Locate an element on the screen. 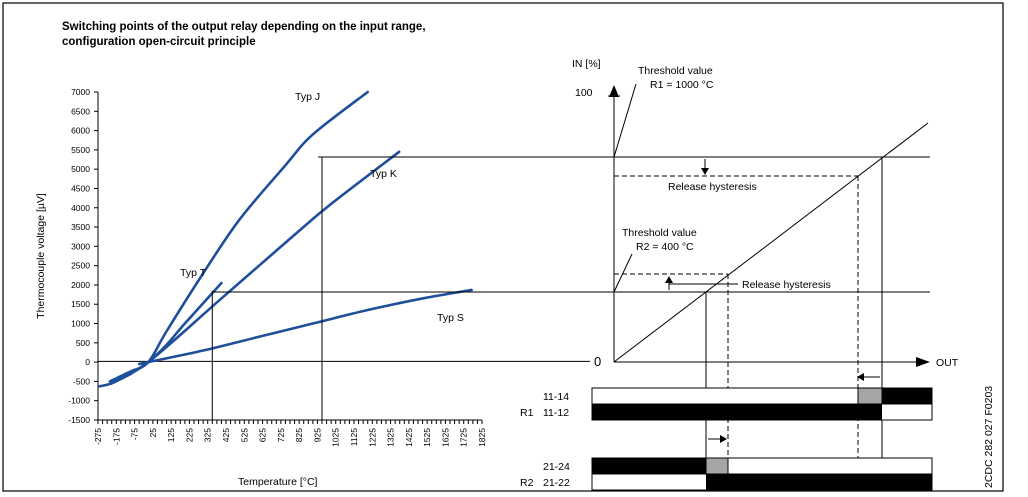  x-tick-label: 925 is located at coordinates (317, 435).